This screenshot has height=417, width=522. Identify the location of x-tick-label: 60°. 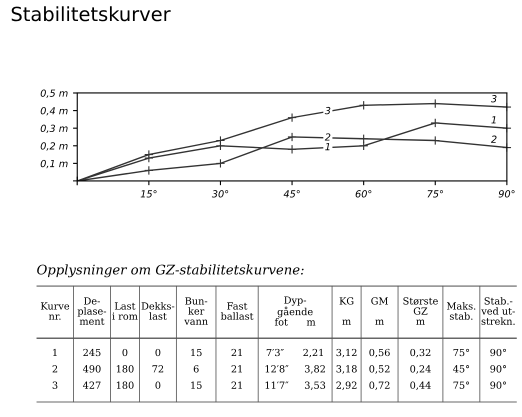
(364, 194).